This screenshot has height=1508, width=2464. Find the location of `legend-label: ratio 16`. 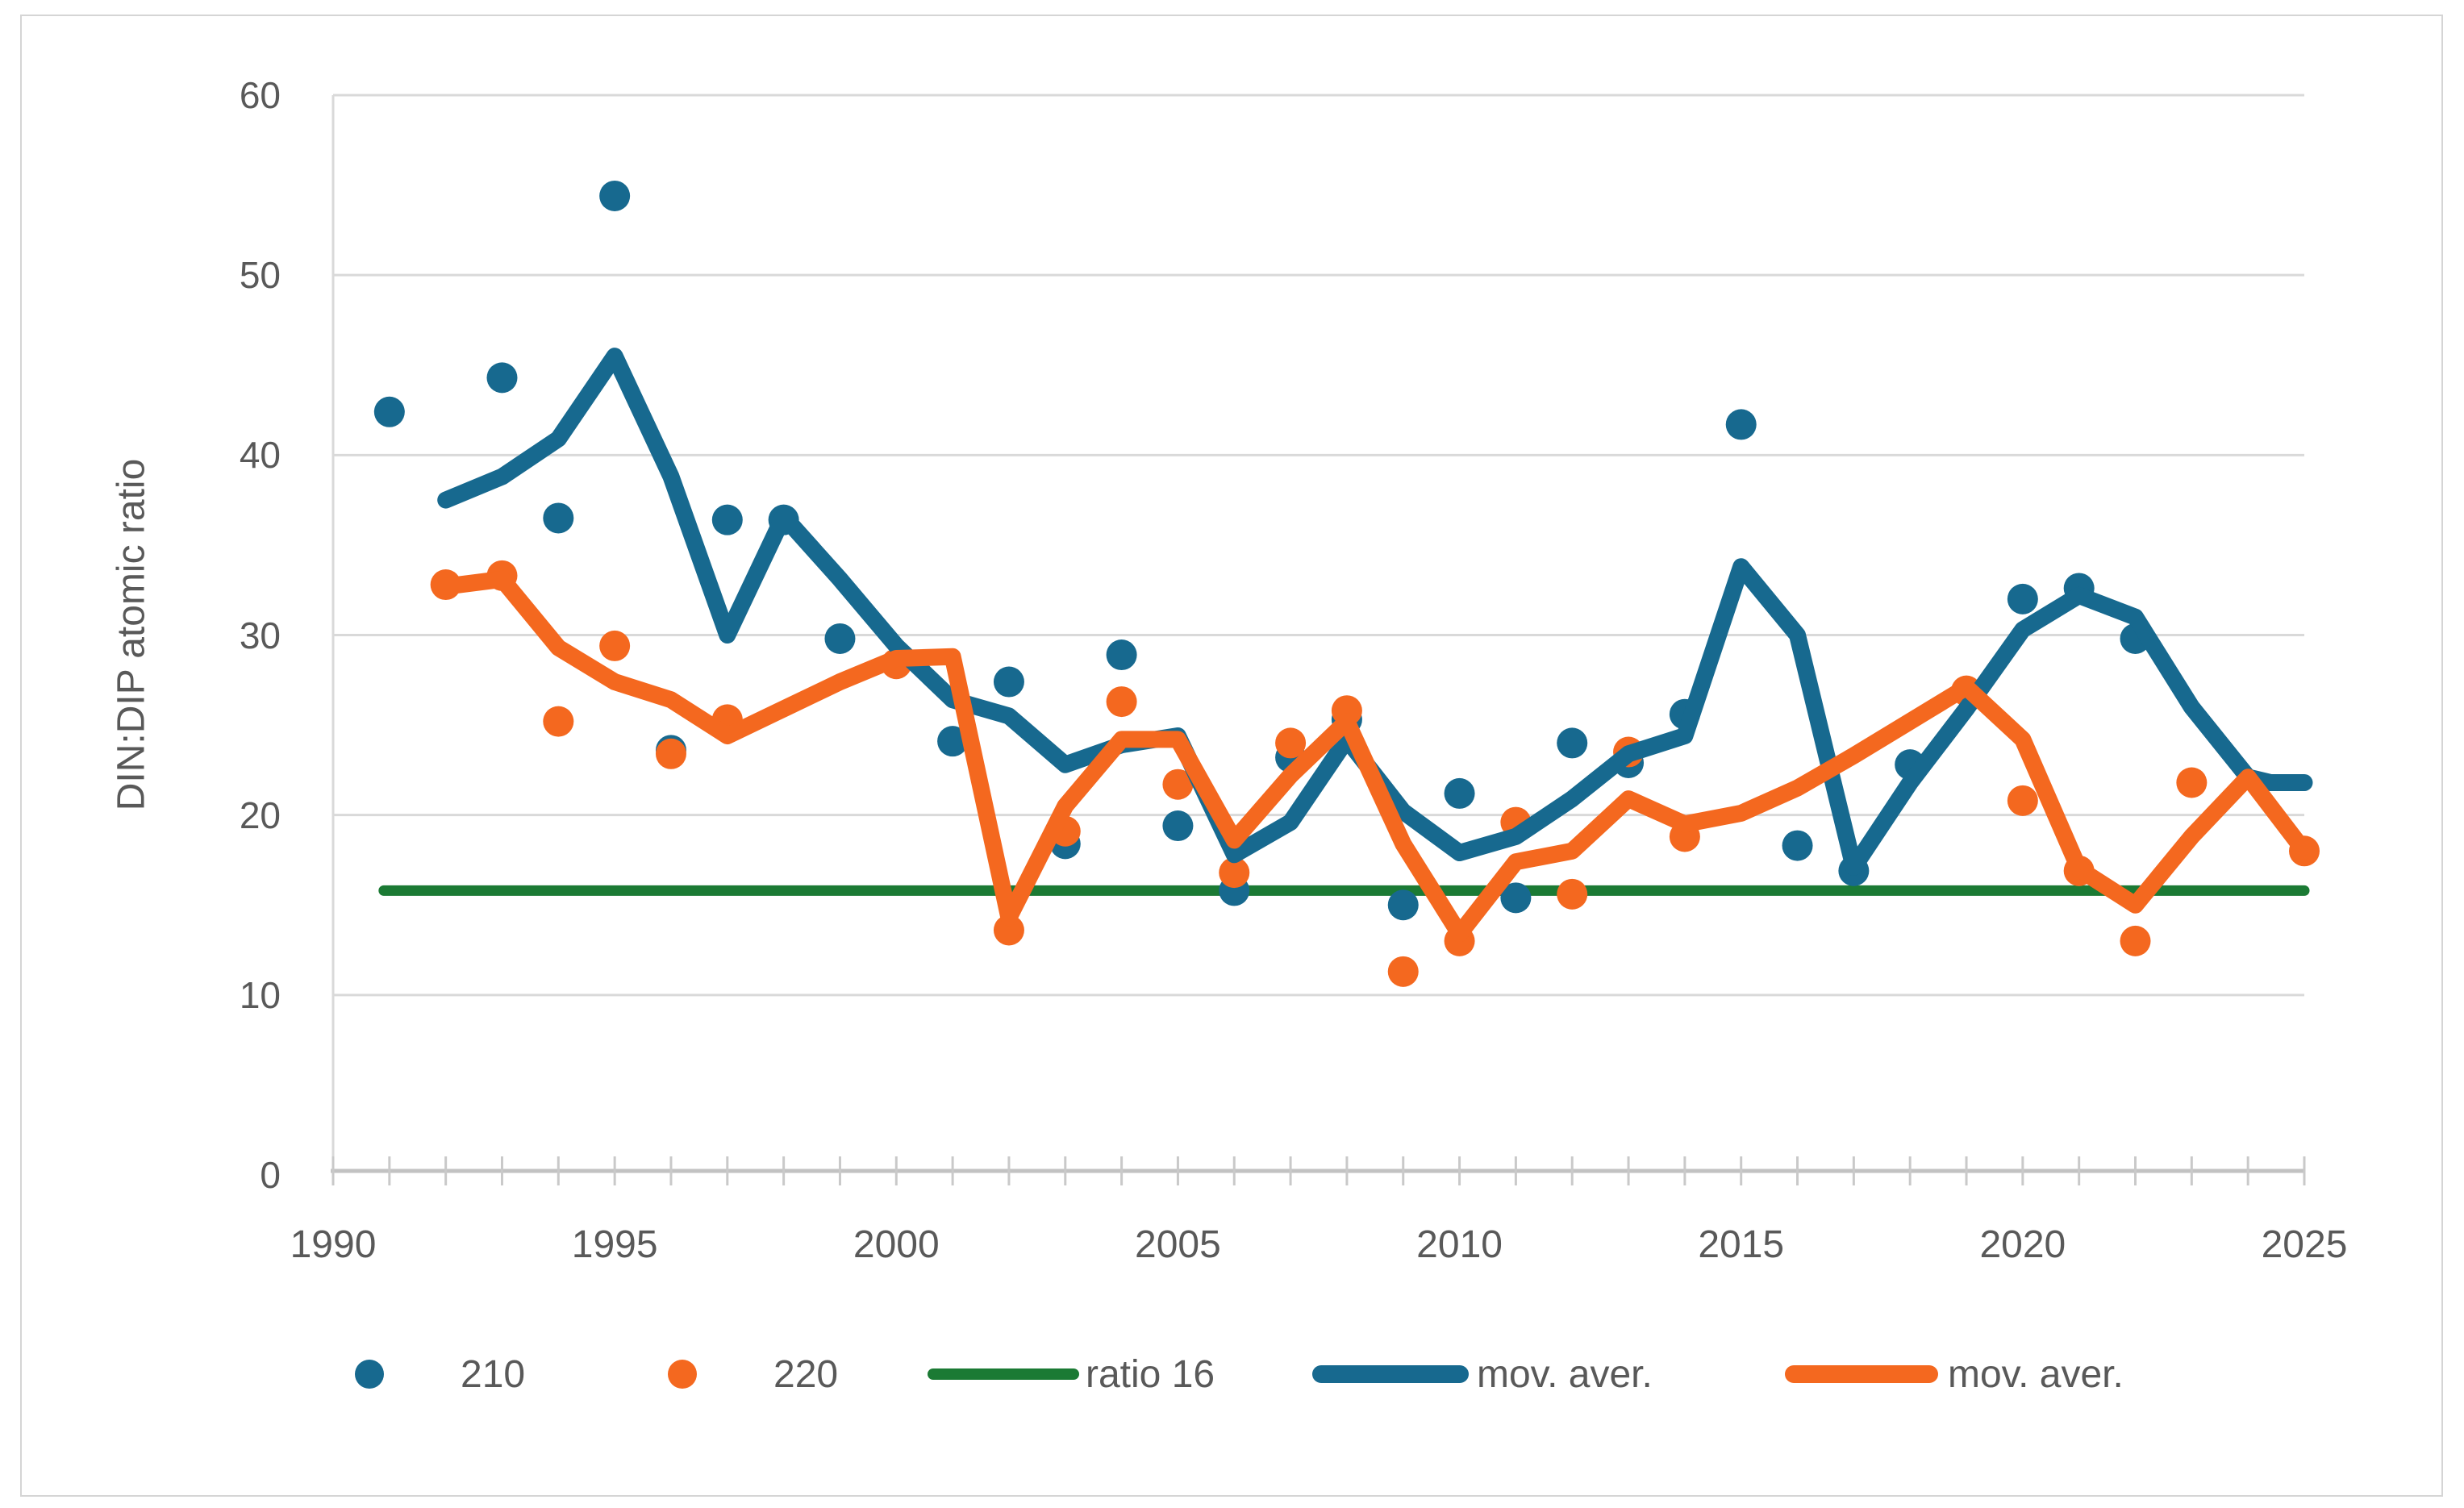

legend-label: ratio 16 is located at coordinates (1150, 1374).